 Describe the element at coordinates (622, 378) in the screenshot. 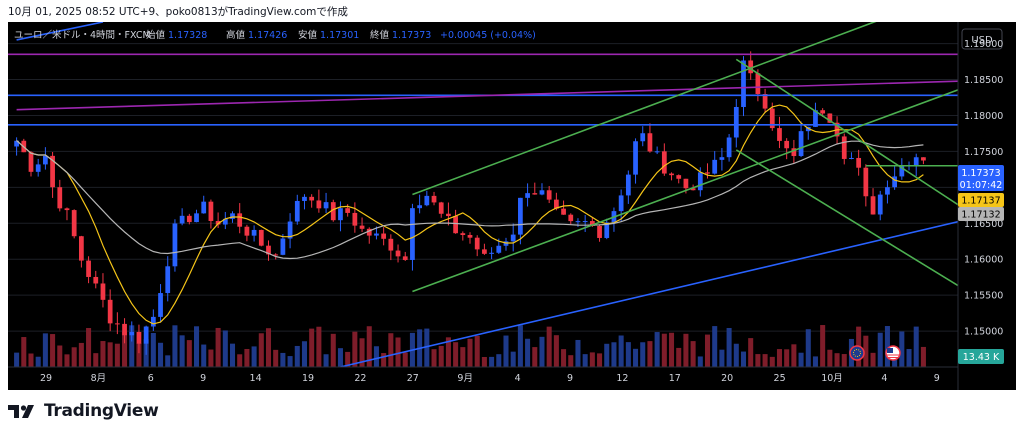

I see `time-tick-label: 12` at that location.